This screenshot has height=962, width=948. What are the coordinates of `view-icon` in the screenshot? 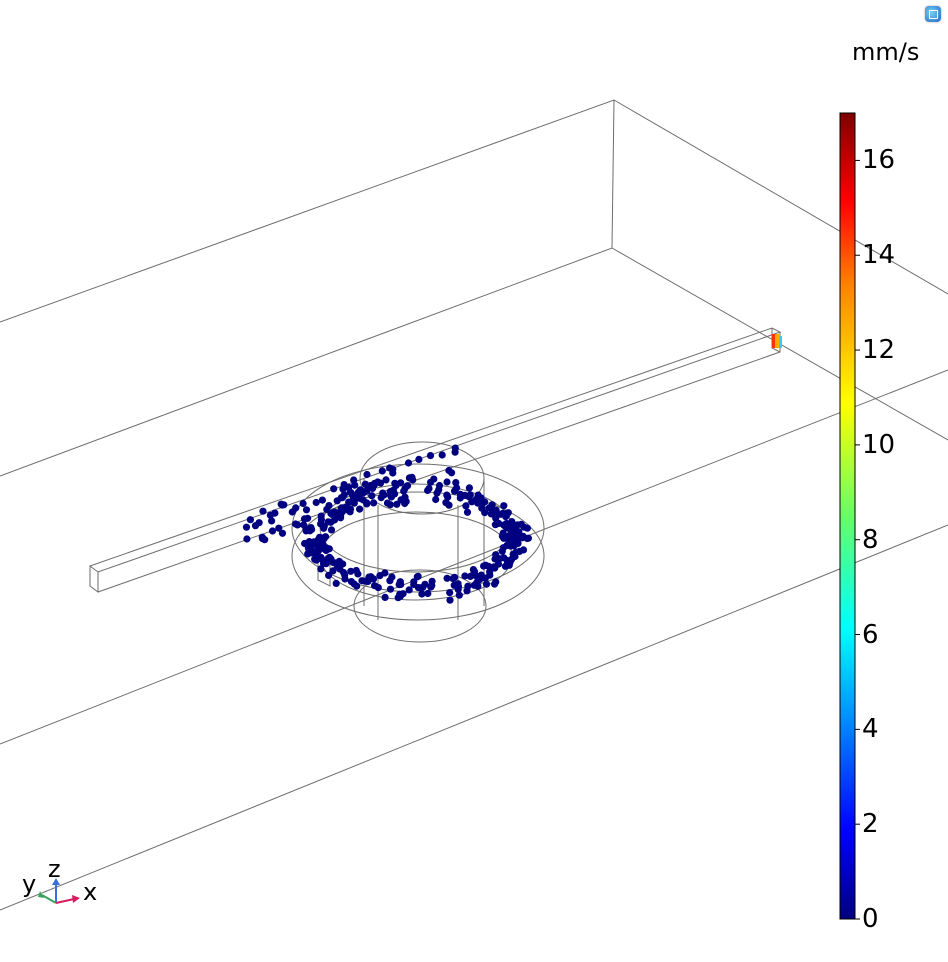 It's located at (933, 14).